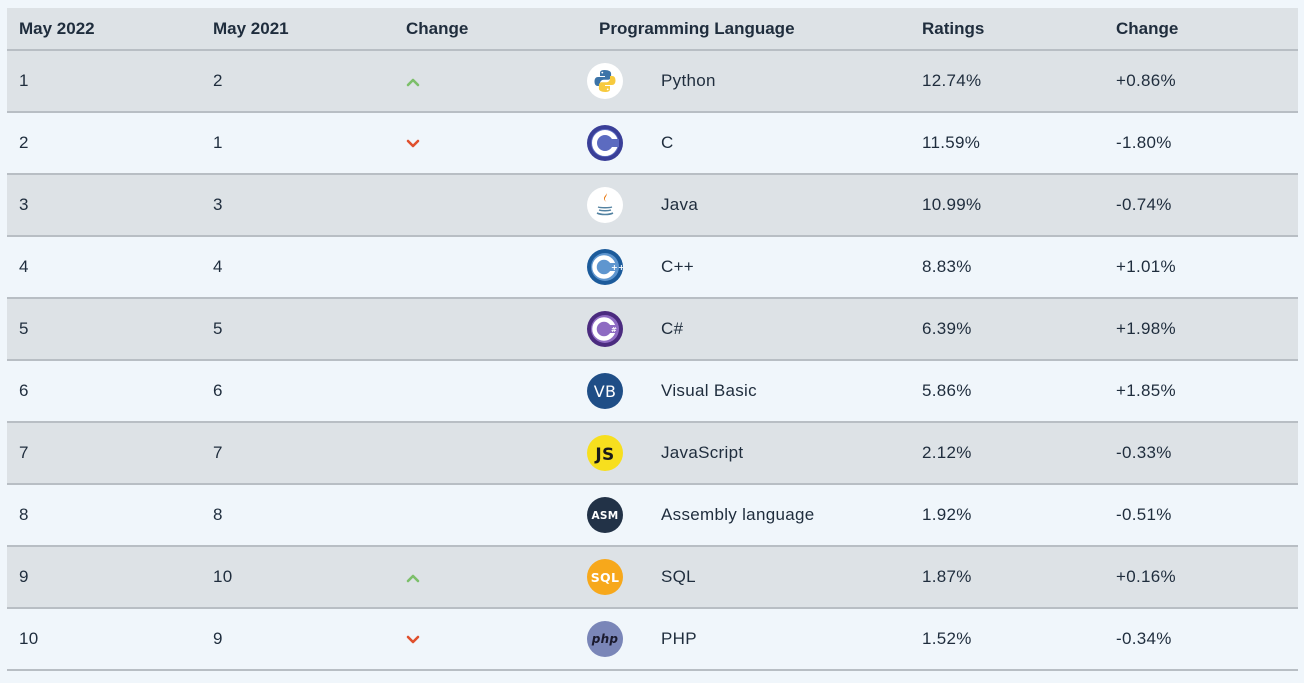 The height and width of the screenshot is (683, 1304). What do you see at coordinates (1007, 391) in the screenshot?
I see `rating: 5.86%` at bounding box center [1007, 391].